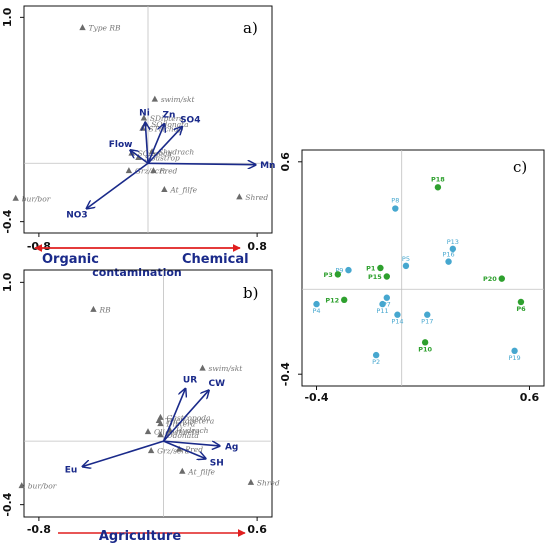 The image size is (550, 549). Describe the element at coordinates (427, 322) in the screenshot. I see `site-label-p17: P17` at that location.